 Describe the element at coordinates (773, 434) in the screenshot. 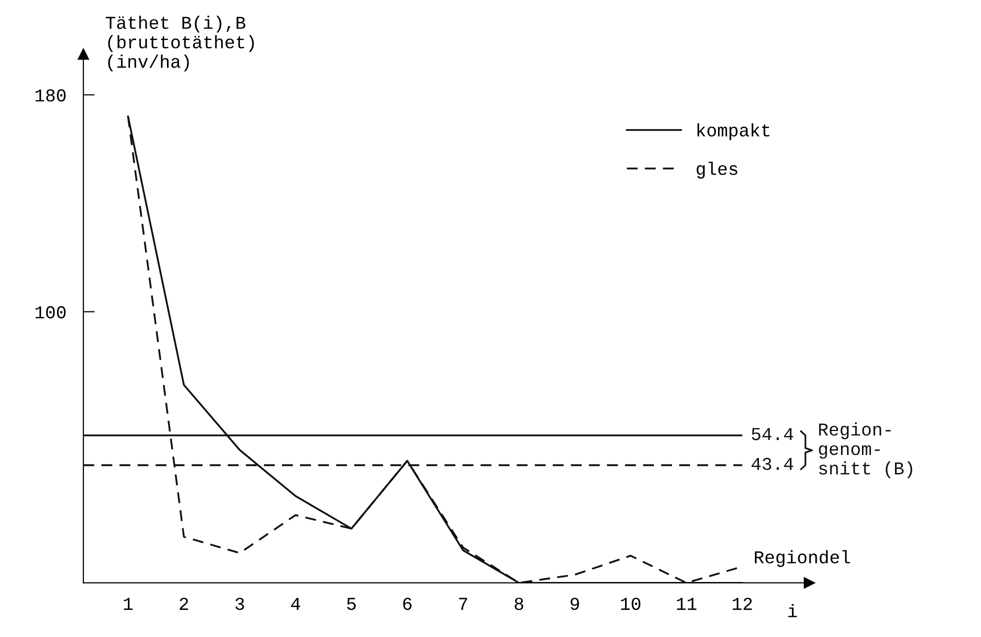

I see `ref-line-label: 54.4` at that location.